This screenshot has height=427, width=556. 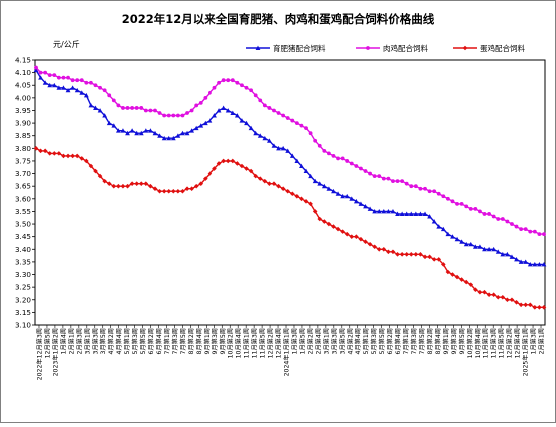 I want to click on y-tick-label: 3.30, so click(x=23, y=274).